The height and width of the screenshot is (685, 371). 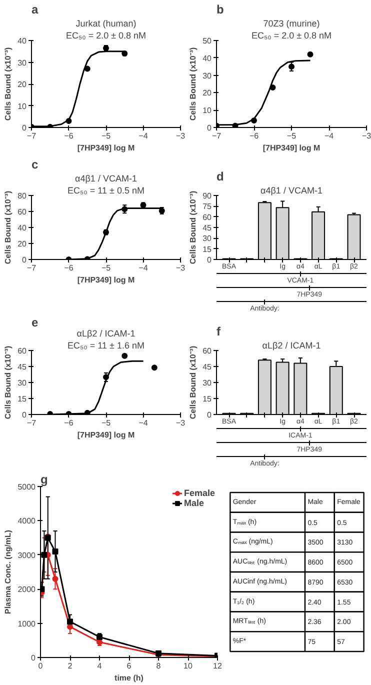 I want to click on text: EC₅₀ = 2.0 ± 0.8 nM, so click(x=106, y=35).